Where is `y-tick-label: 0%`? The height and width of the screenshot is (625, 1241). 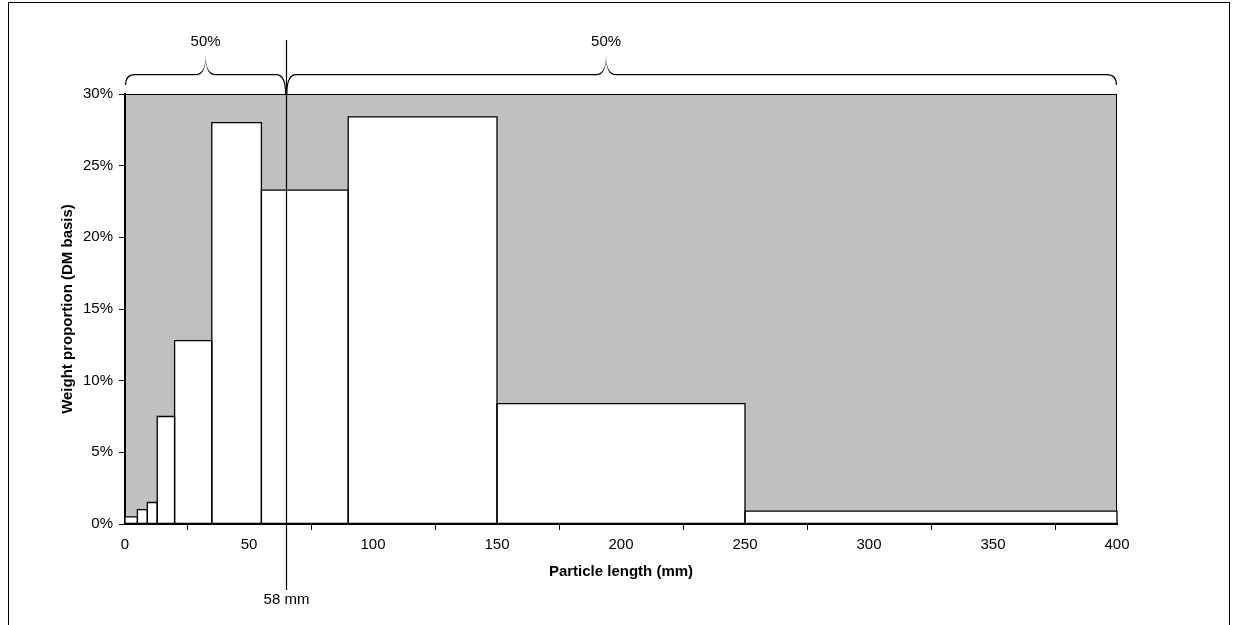
y-tick-label: 0% is located at coordinates (102, 523).